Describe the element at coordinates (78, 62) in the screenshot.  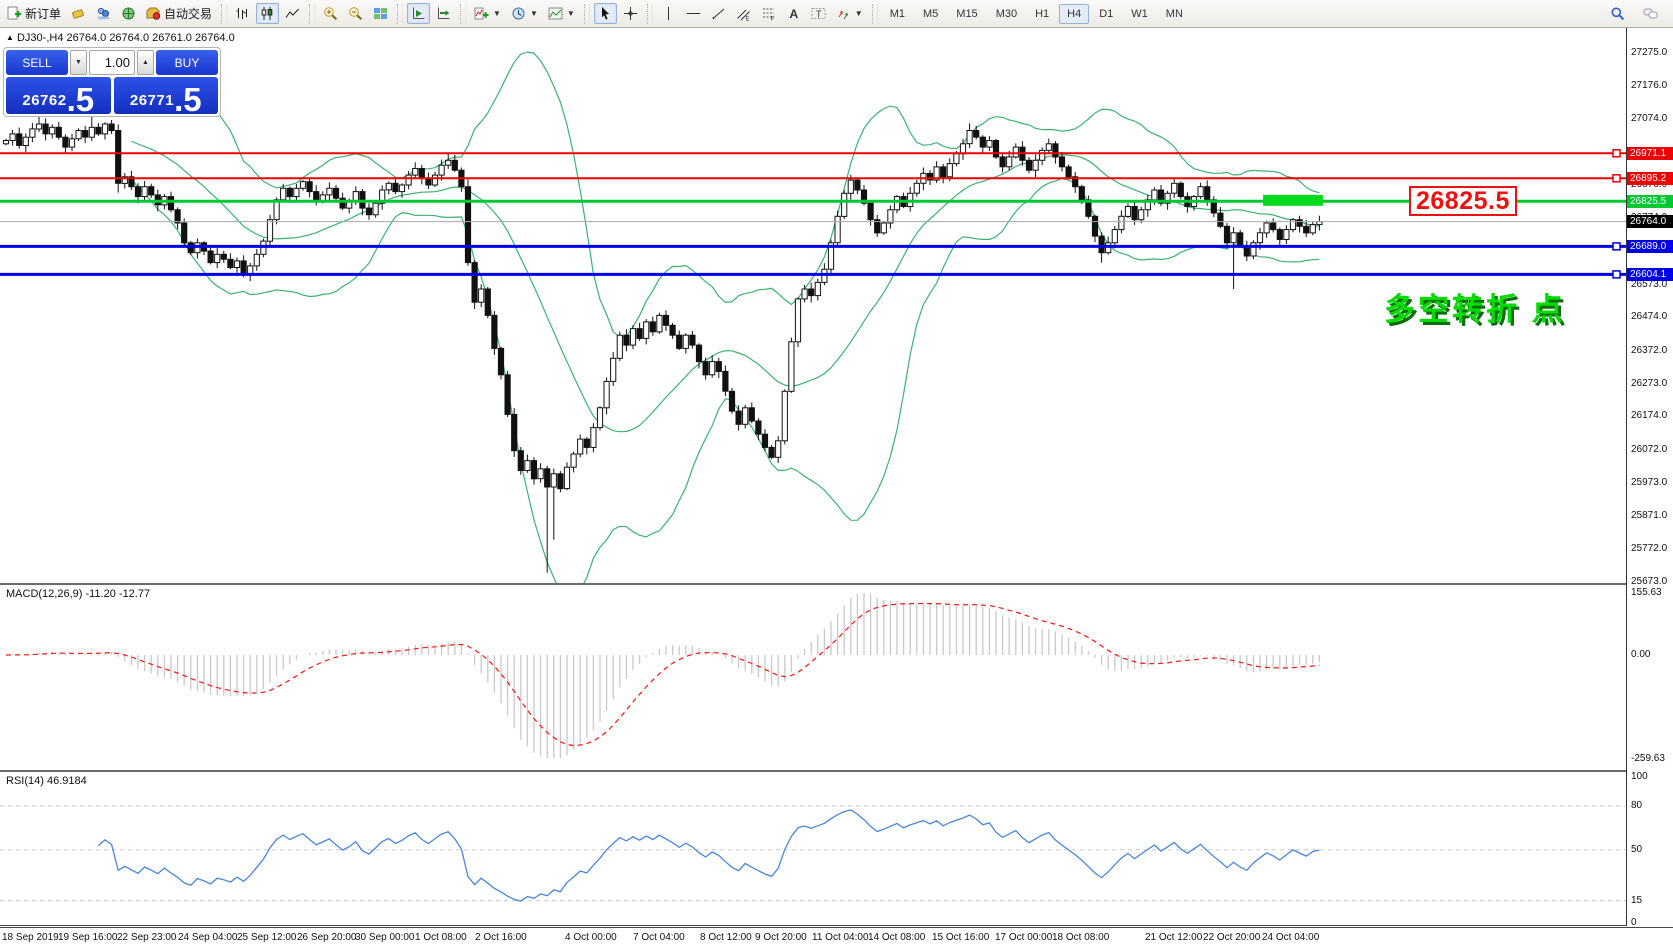
I see `volume-decrease-button: ▼` at that location.